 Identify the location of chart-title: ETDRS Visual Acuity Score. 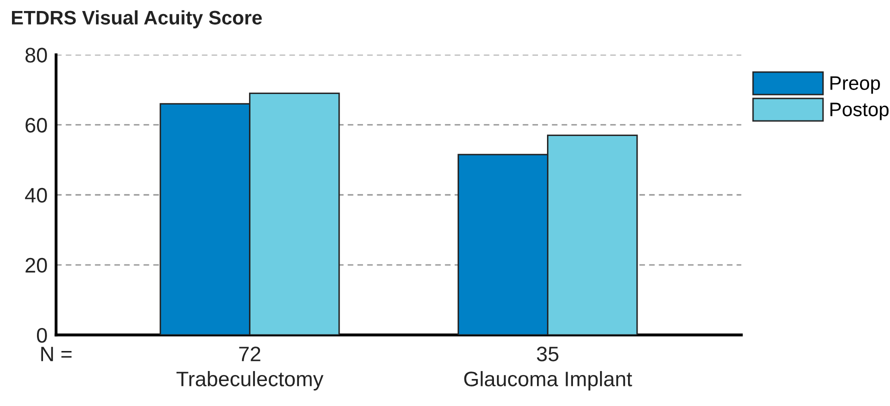
(137, 19).